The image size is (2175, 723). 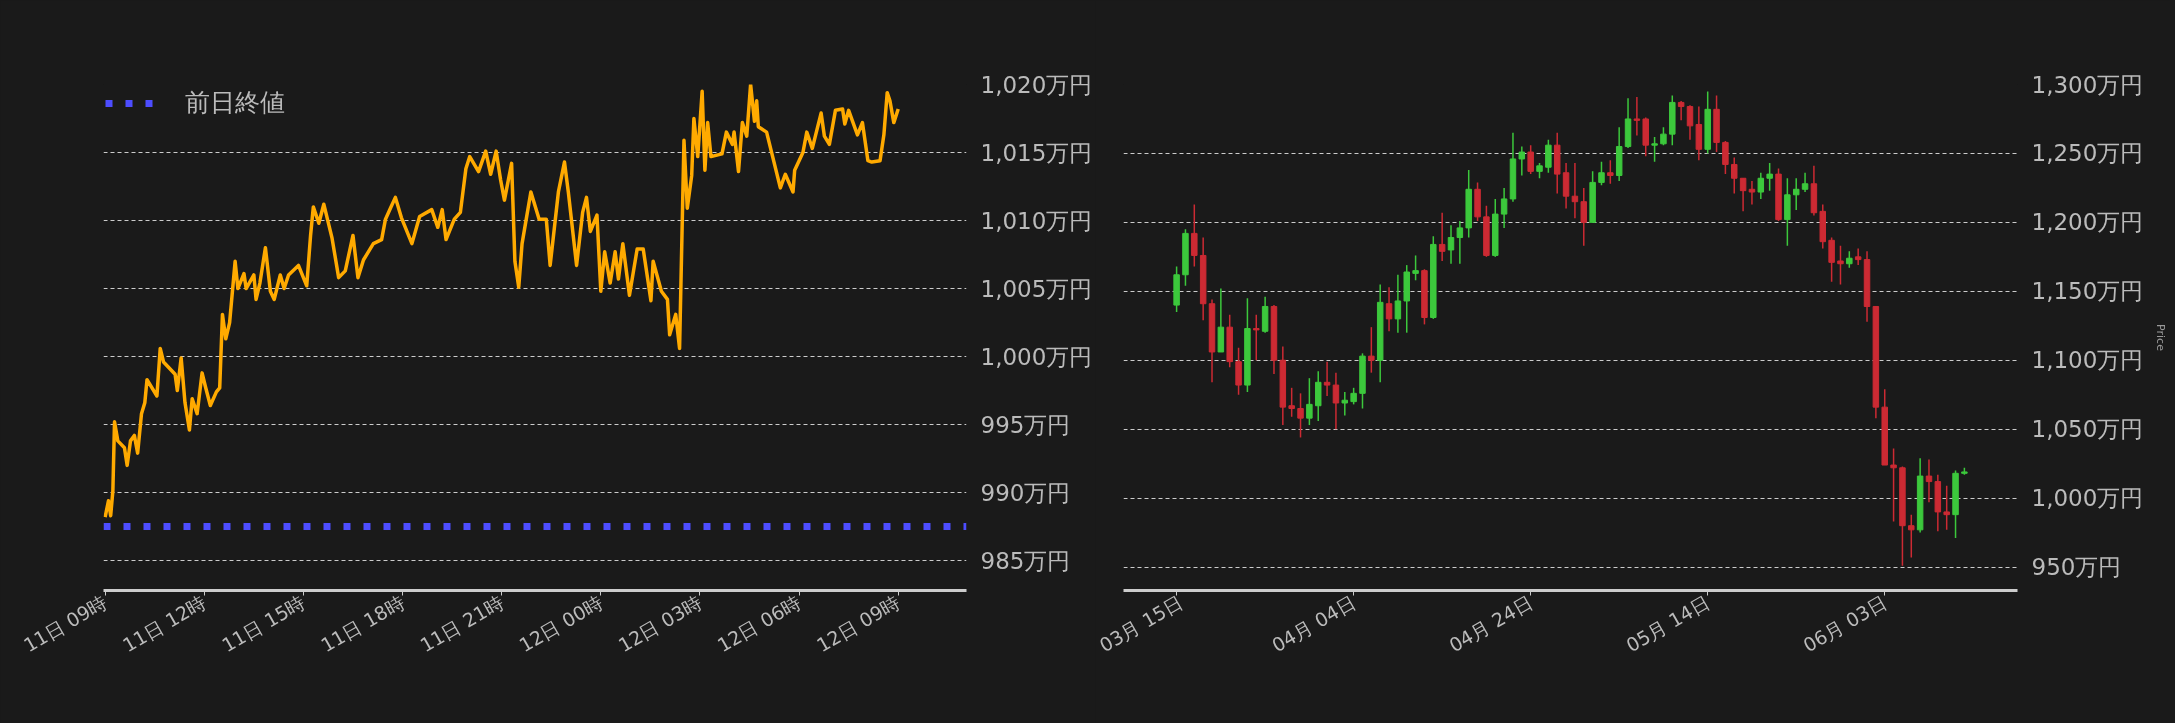 I want to click on x-tick-label: 06月 03日, so click(x=1845, y=623).